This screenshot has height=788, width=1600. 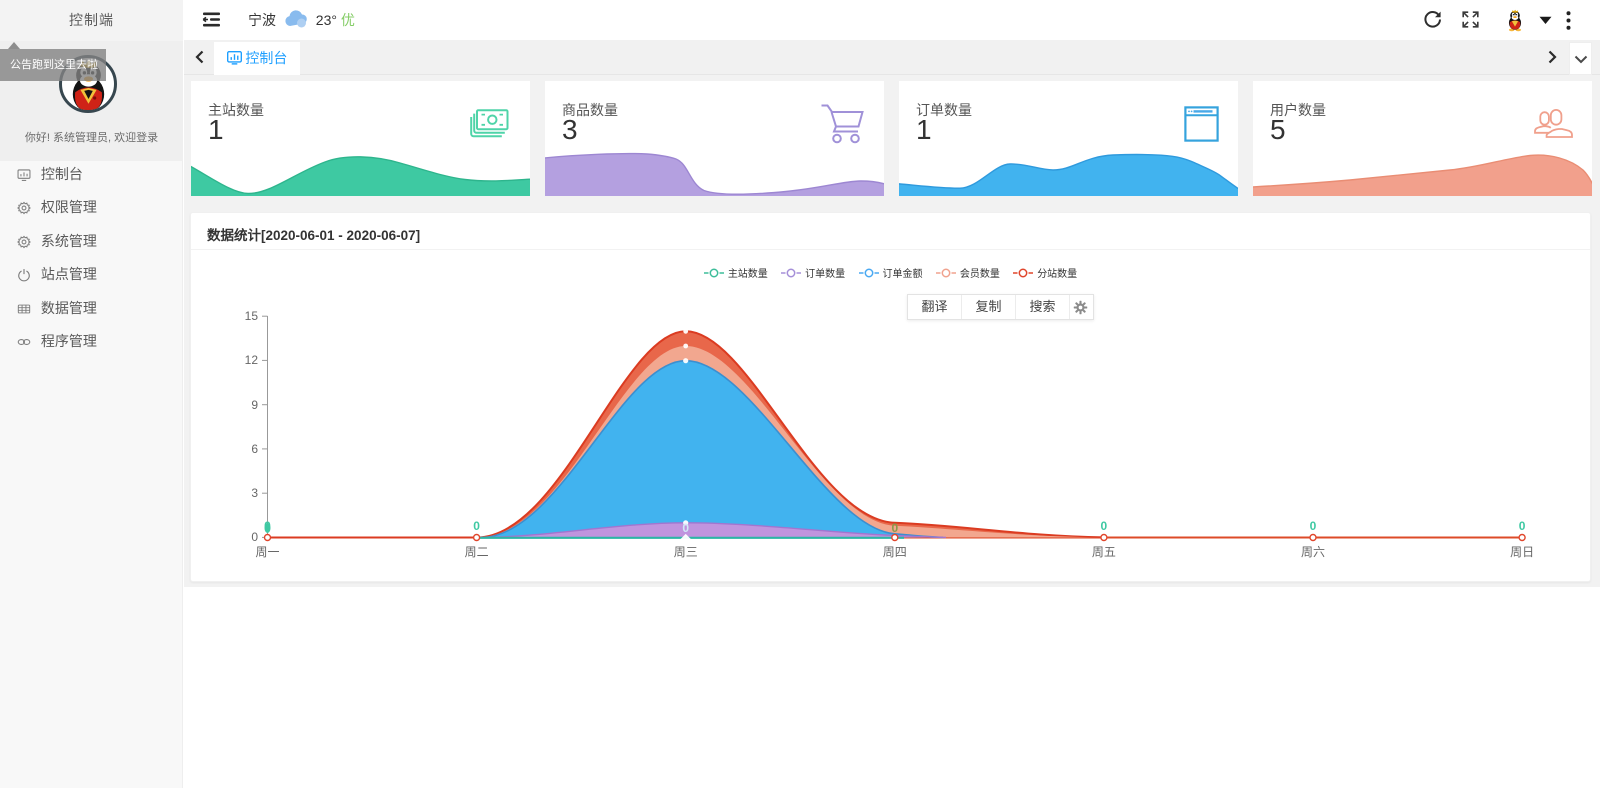 I want to click on svg-text: 周五, so click(x=1104, y=552).